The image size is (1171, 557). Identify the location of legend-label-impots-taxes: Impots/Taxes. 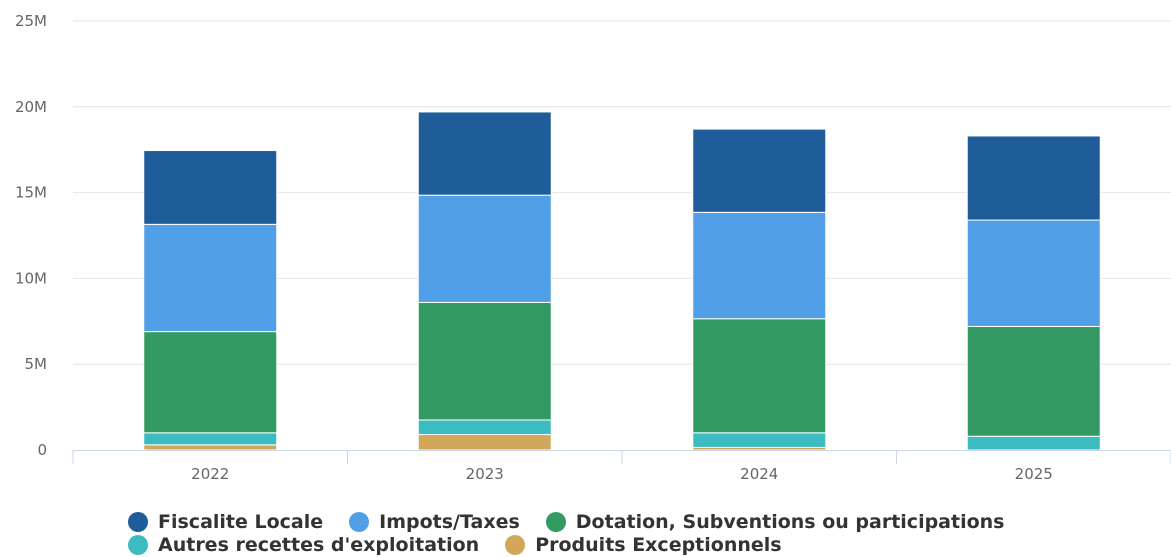
(449, 521).